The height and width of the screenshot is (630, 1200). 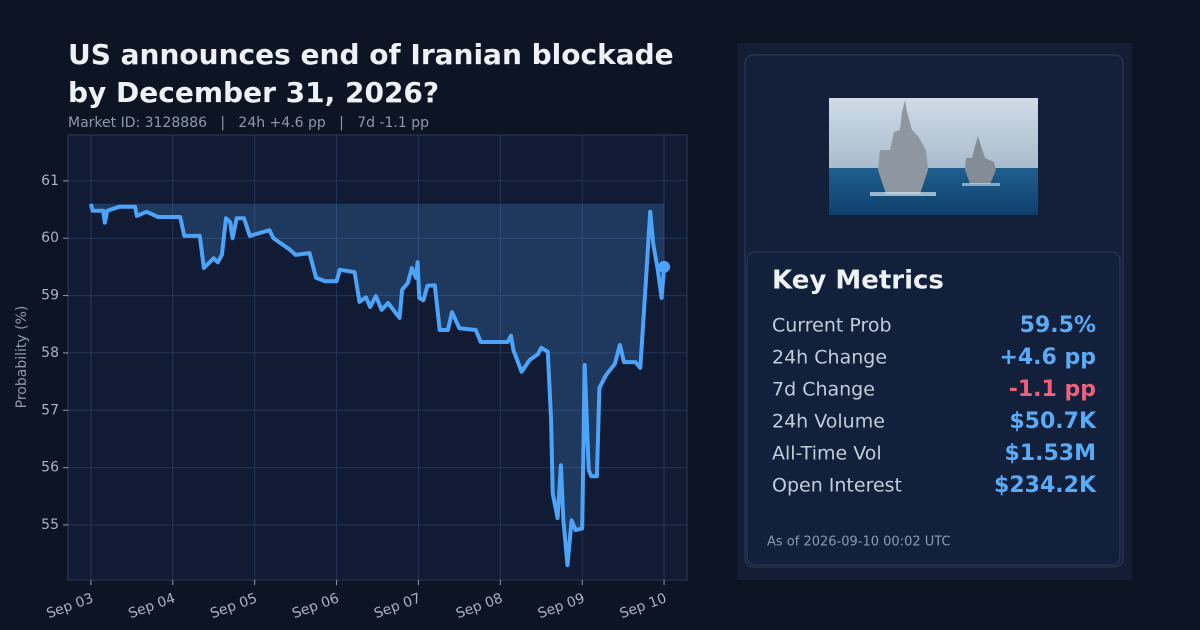 I want to click on y-tick-label: 55, so click(x=50, y=525).